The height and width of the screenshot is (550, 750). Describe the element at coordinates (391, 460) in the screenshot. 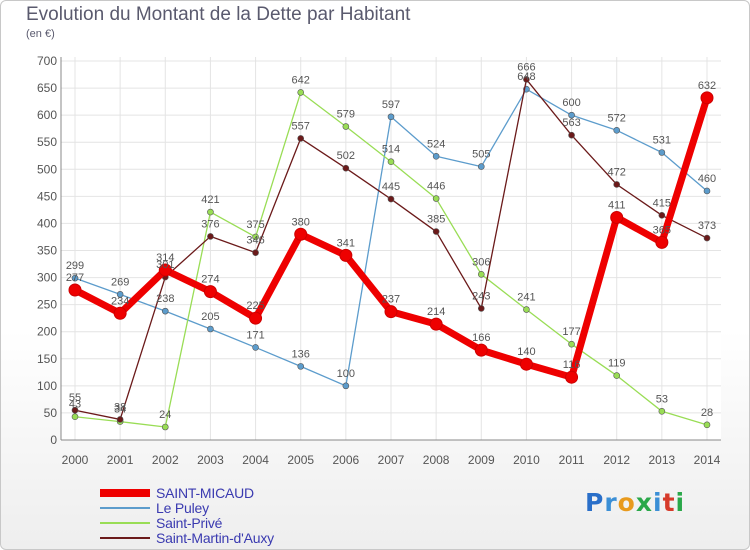

I see `x-tick-label: 2007` at that location.